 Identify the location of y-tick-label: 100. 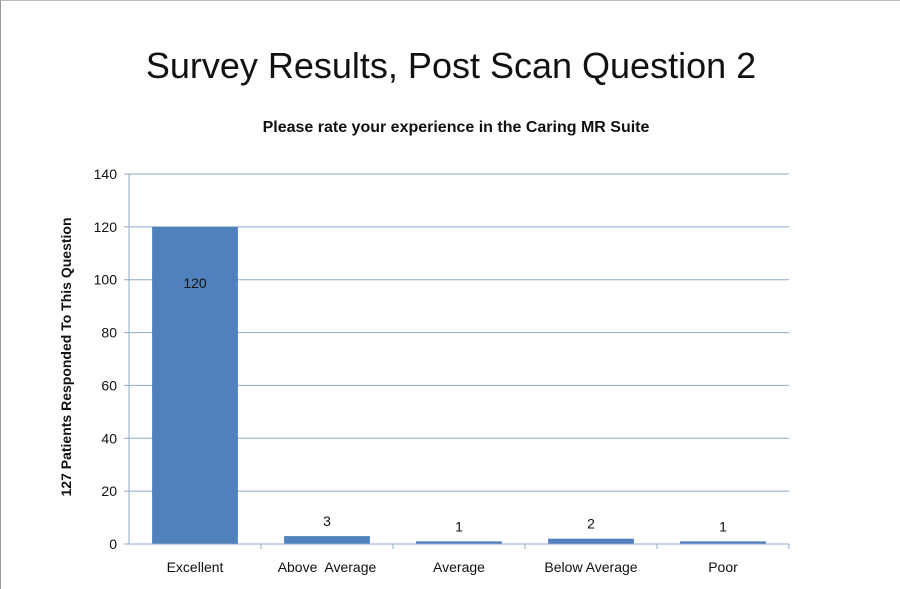
(106, 280).